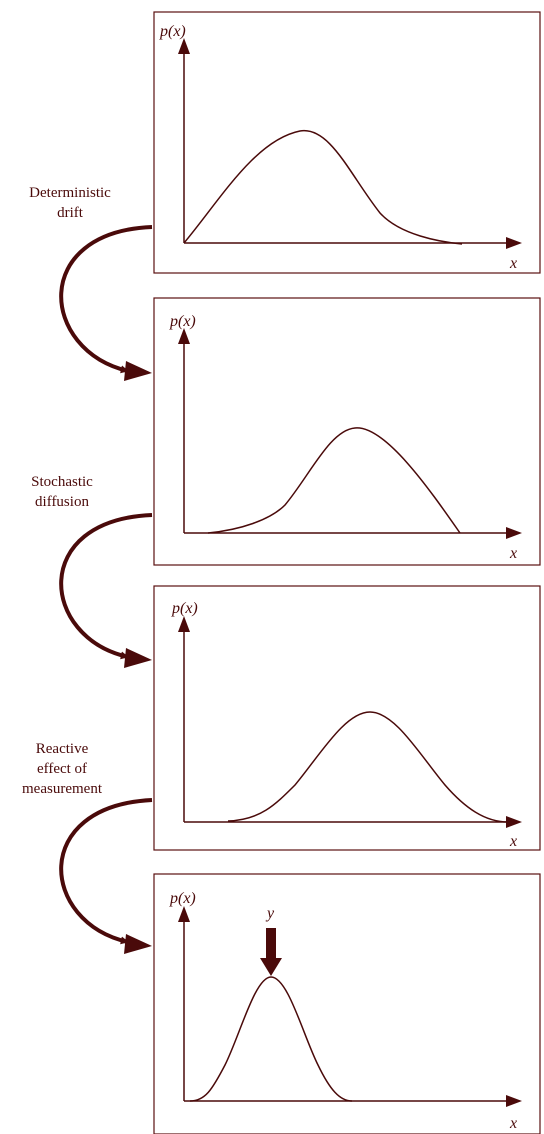  Describe the element at coordinates (62, 482) in the screenshot. I see `transition-2-label-line-1: Stochastic` at that location.